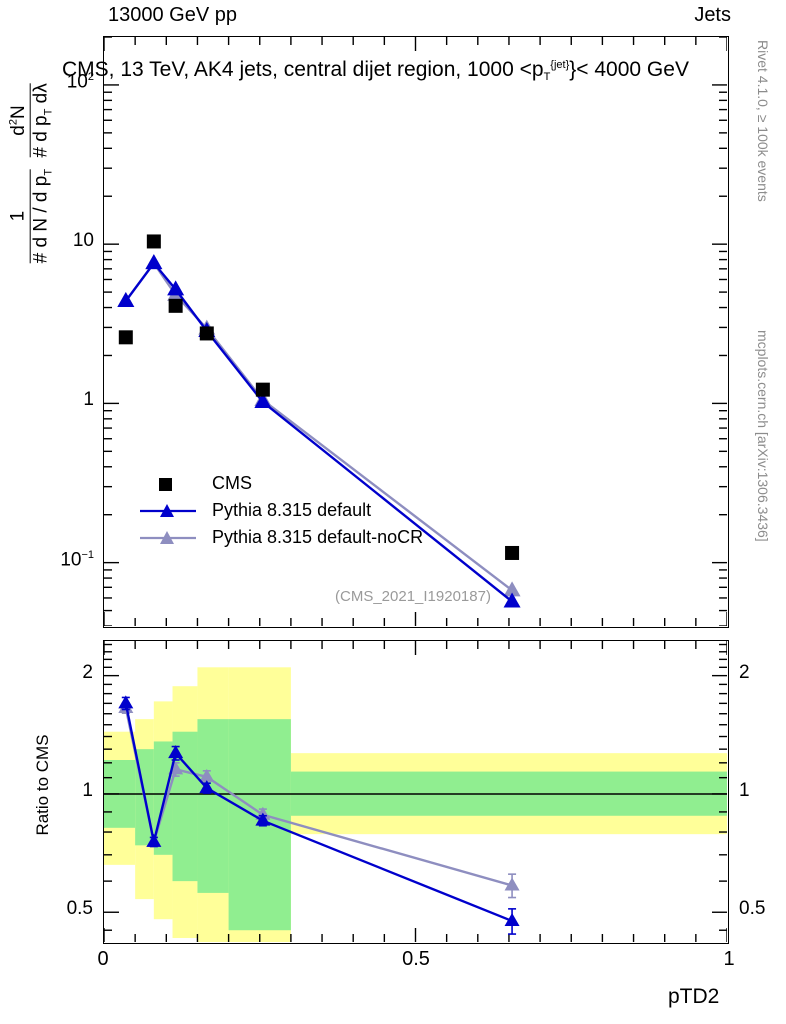 The height and width of the screenshot is (1024, 786). I want to click on plot-title-suffix: }< 4000 GeV, so click(629, 69).